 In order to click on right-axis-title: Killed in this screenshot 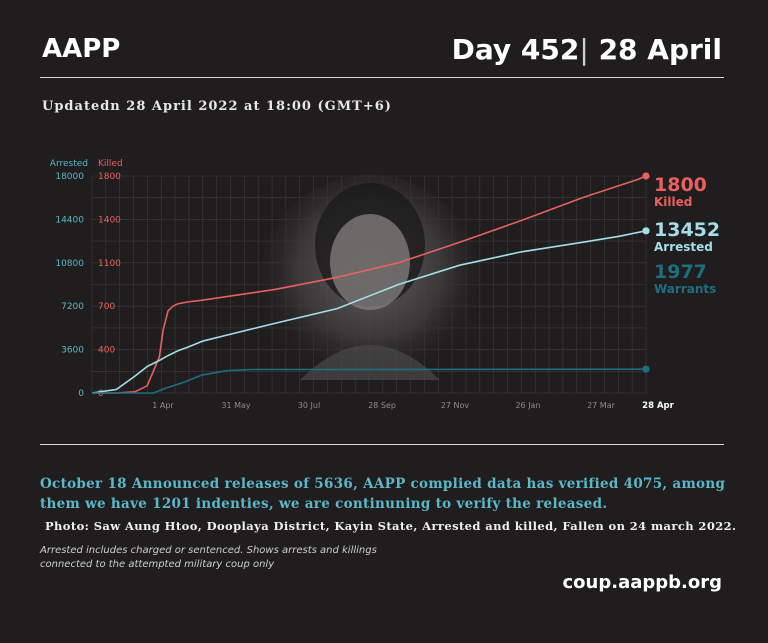, I will do `click(110, 164)`.